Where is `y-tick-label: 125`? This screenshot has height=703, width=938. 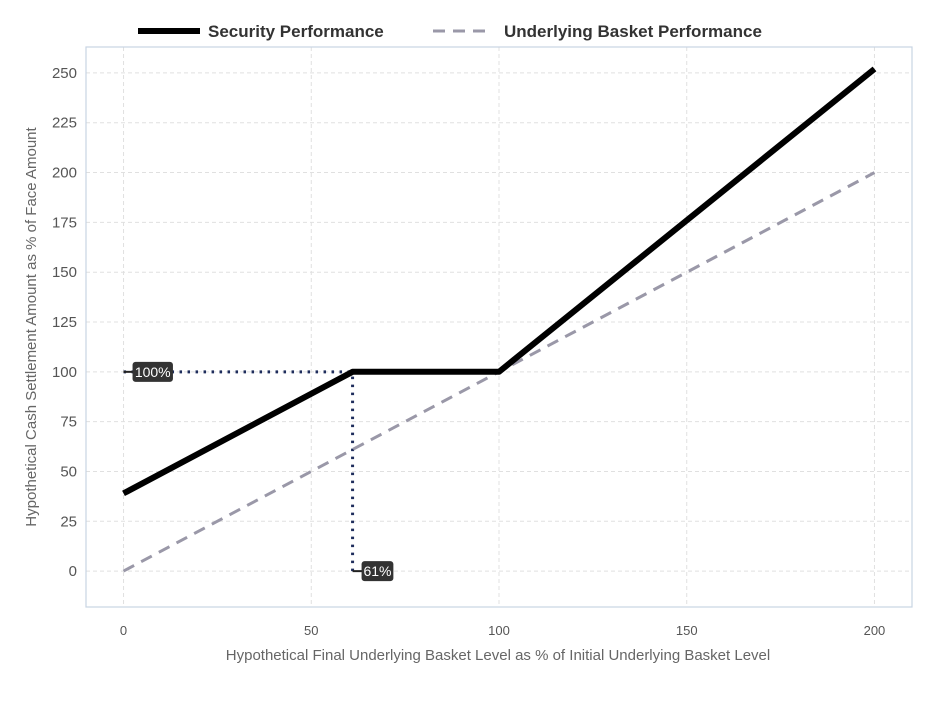
y-tick-label: 125 is located at coordinates (64, 322).